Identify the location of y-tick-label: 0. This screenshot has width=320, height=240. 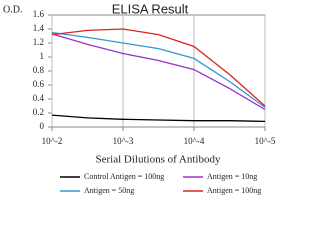
(42, 126).